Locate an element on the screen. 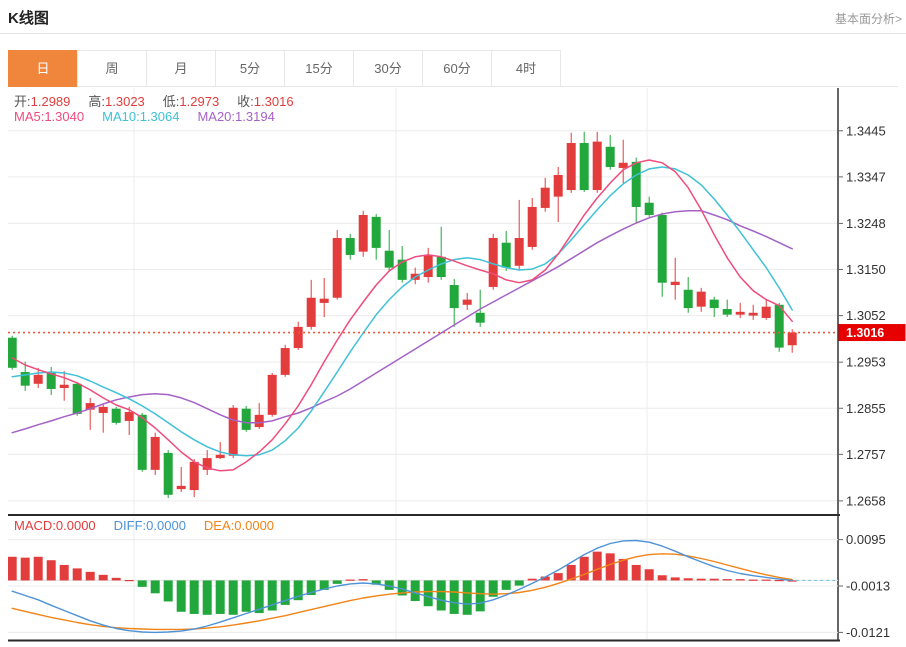 The height and width of the screenshot is (647, 906). price-tick-label: 1.3150 is located at coordinates (866, 269).